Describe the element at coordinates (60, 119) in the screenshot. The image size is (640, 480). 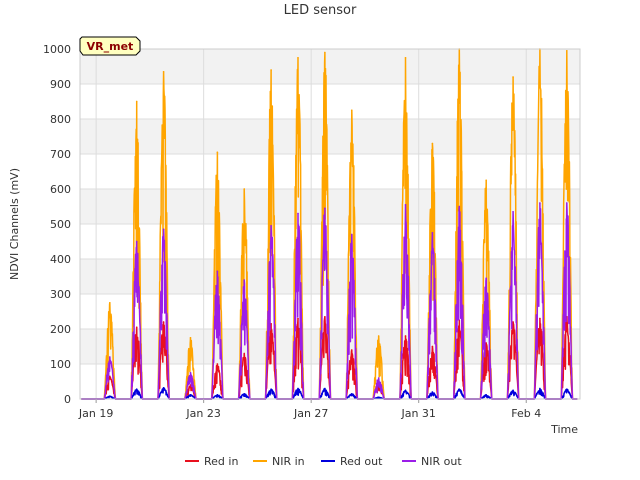
I see `y-tick-label: 800` at that location.